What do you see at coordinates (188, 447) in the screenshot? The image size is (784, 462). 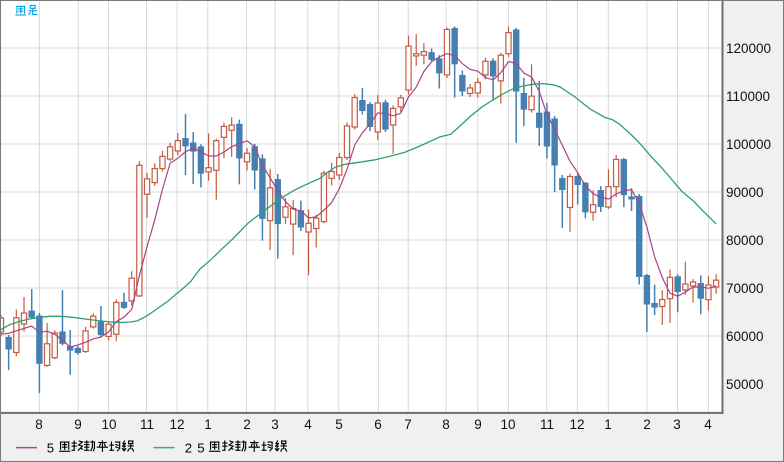 I see `svg-text: 2` at bounding box center [188, 447].